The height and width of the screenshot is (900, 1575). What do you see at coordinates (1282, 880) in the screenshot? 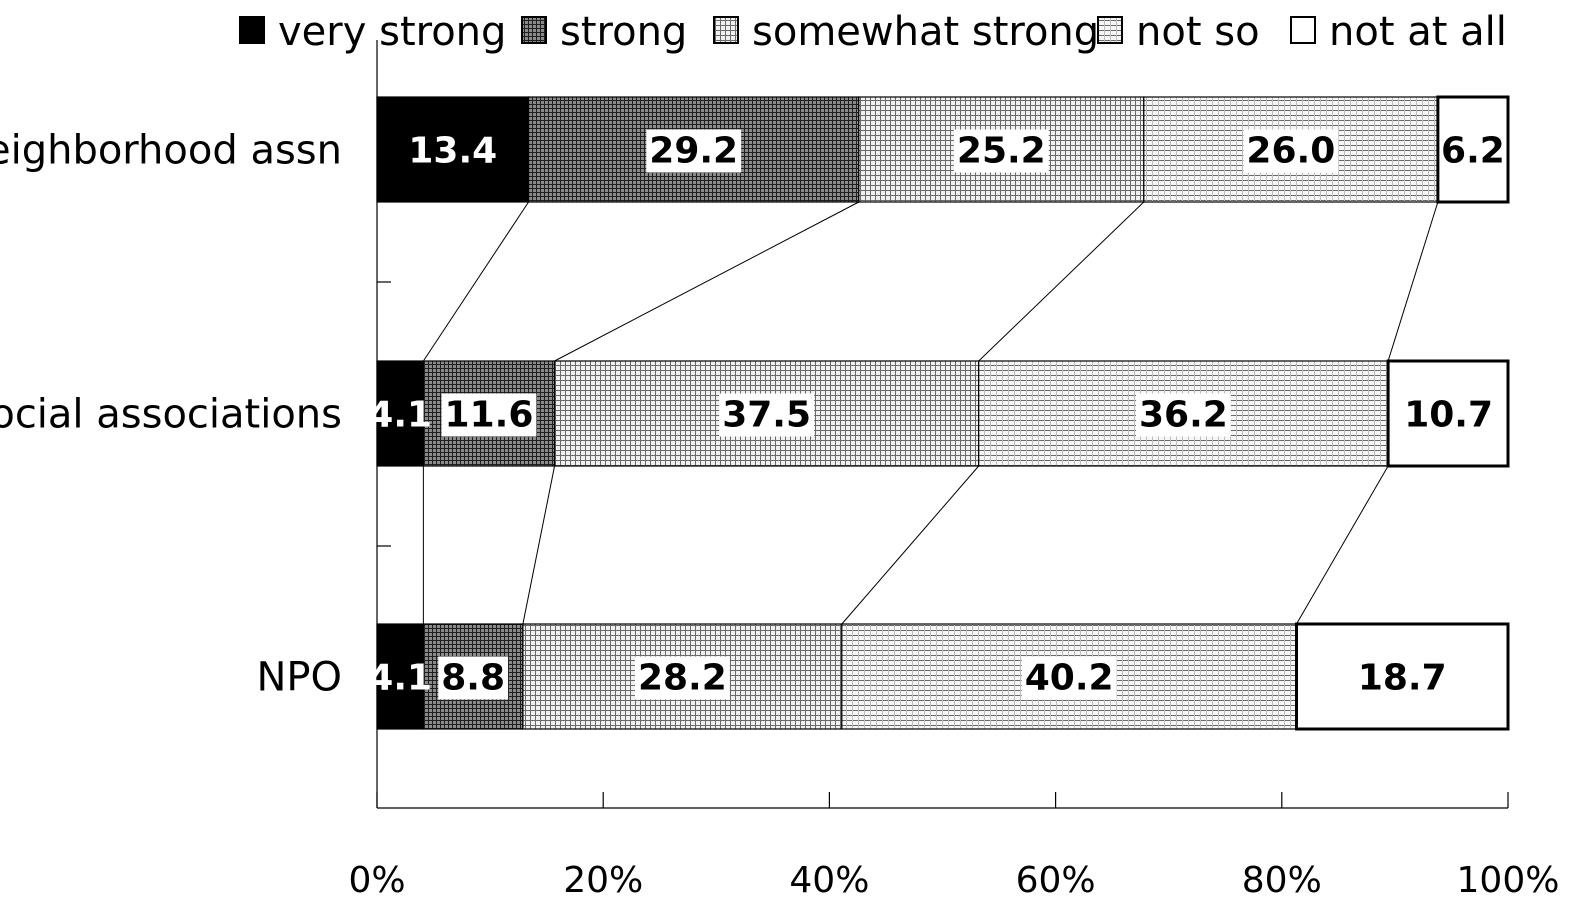
I see `x-tick-label: 80%` at bounding box center [1282, 880].